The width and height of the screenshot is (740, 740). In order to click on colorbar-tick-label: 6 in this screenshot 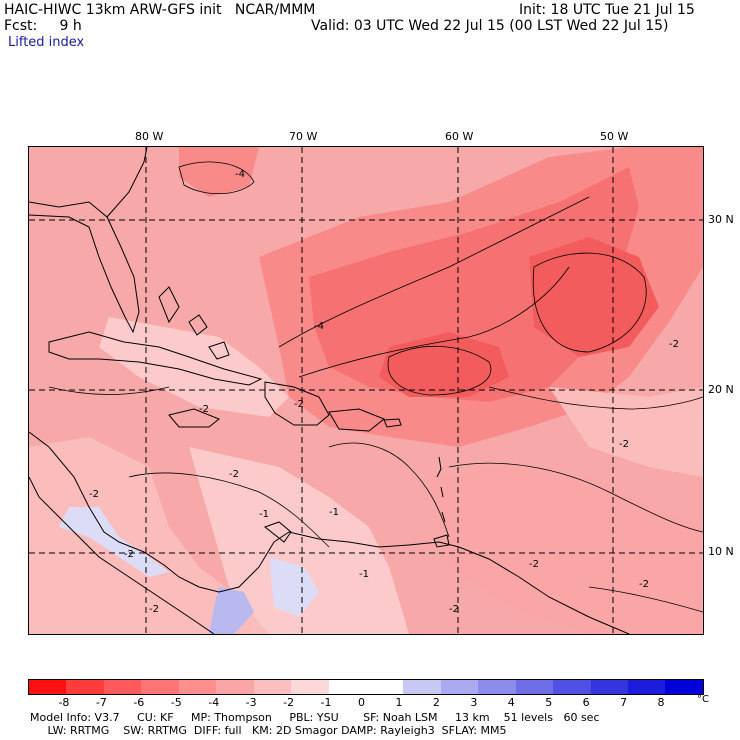, I will do `click(586, 702)`.